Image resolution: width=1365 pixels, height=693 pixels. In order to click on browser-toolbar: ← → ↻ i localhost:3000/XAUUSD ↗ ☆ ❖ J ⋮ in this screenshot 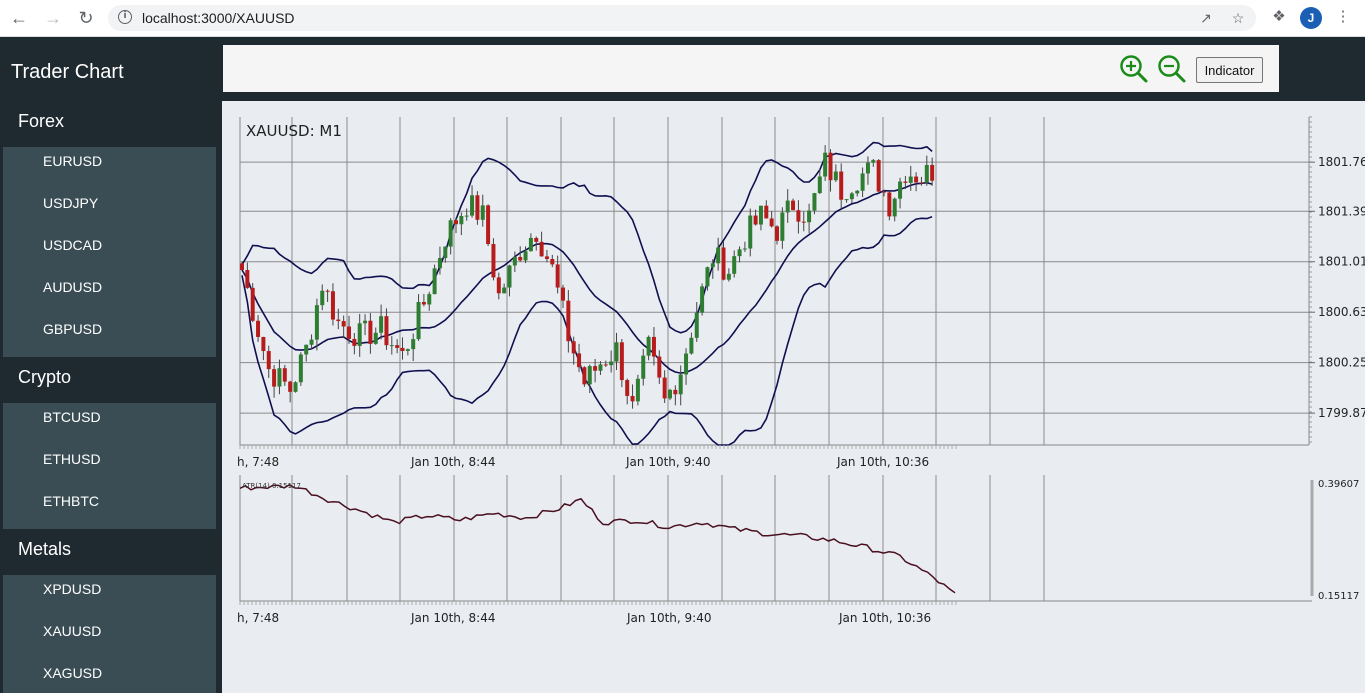, I will do `click(682, 18)`.